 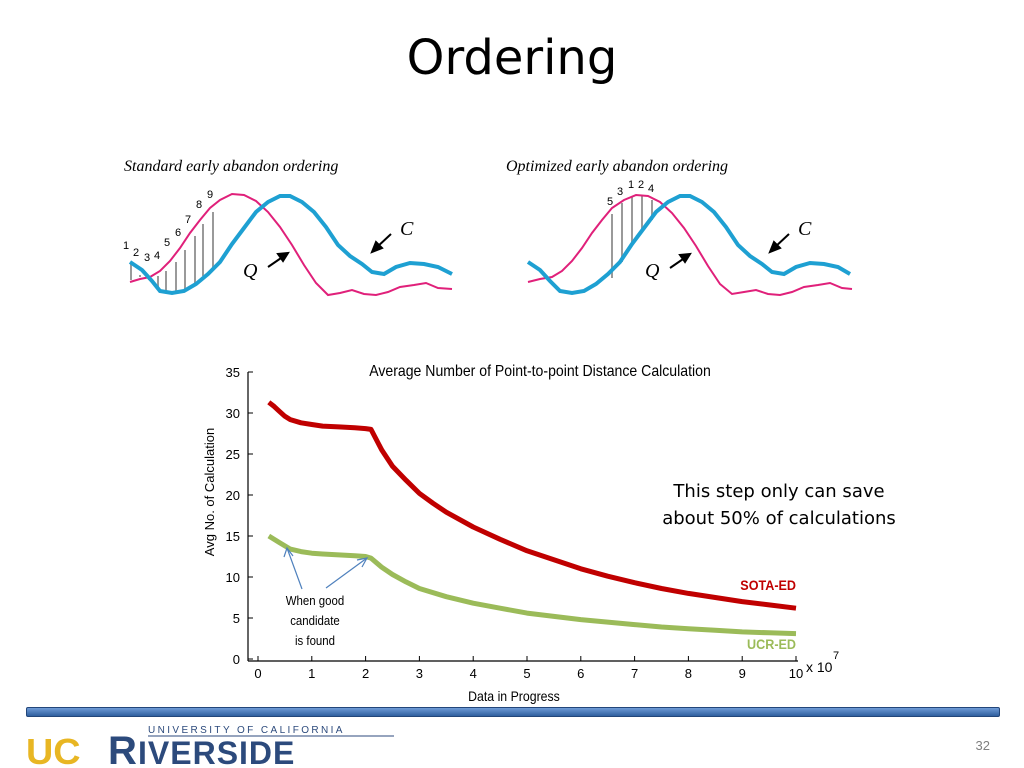 What do you see at coordinates (172, 252) in the screenshot?
I see `left-hatch` at bounding box center [172, 252].